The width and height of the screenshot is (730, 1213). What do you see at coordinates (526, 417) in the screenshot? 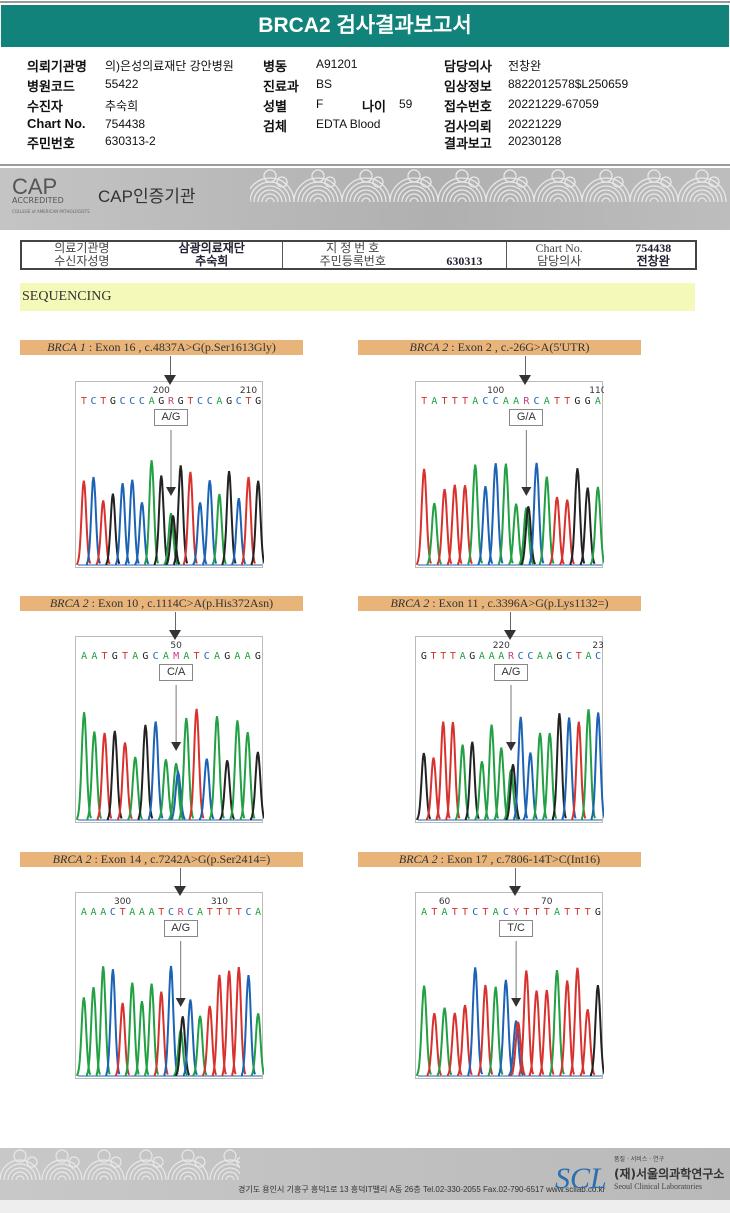
I see `call-label: G/A` at bounding box center [526, 417].